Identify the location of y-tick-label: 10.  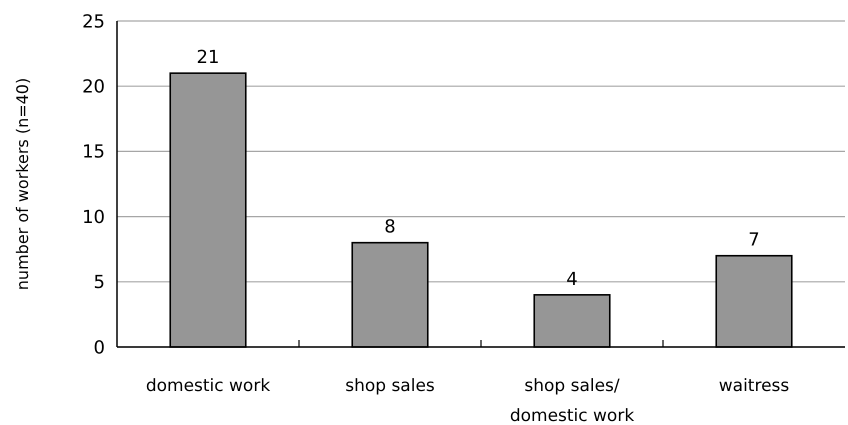
(93, 217).